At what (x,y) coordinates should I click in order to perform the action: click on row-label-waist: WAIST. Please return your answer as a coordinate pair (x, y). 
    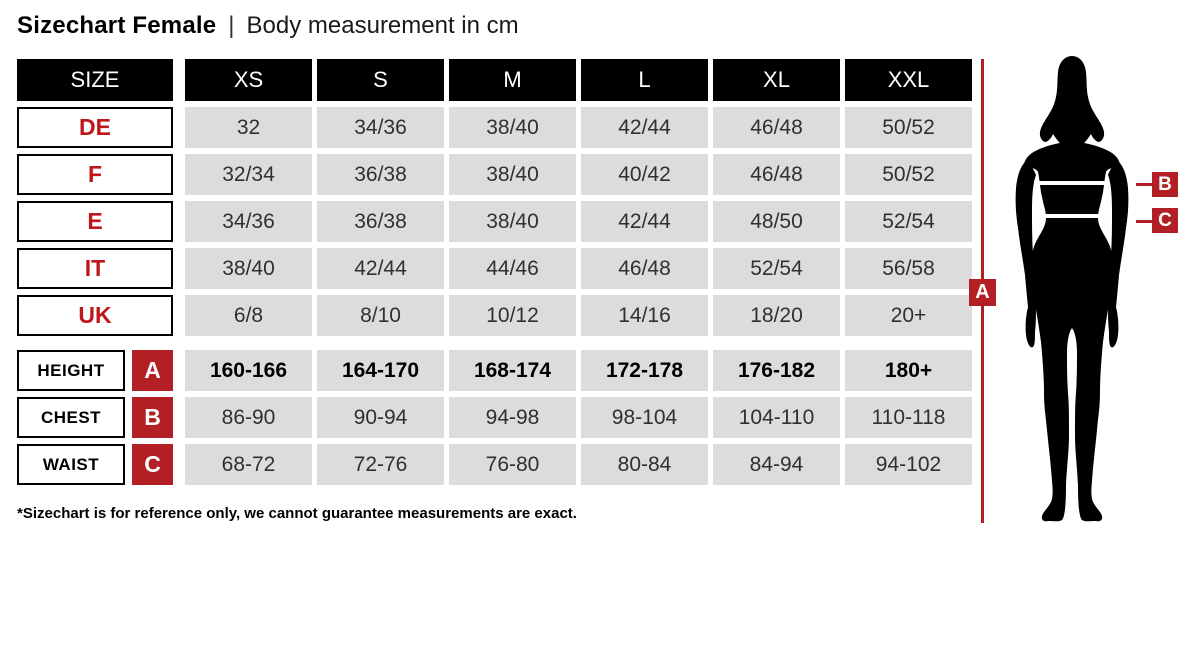
    Looking at the image, I should click on (71, 464).